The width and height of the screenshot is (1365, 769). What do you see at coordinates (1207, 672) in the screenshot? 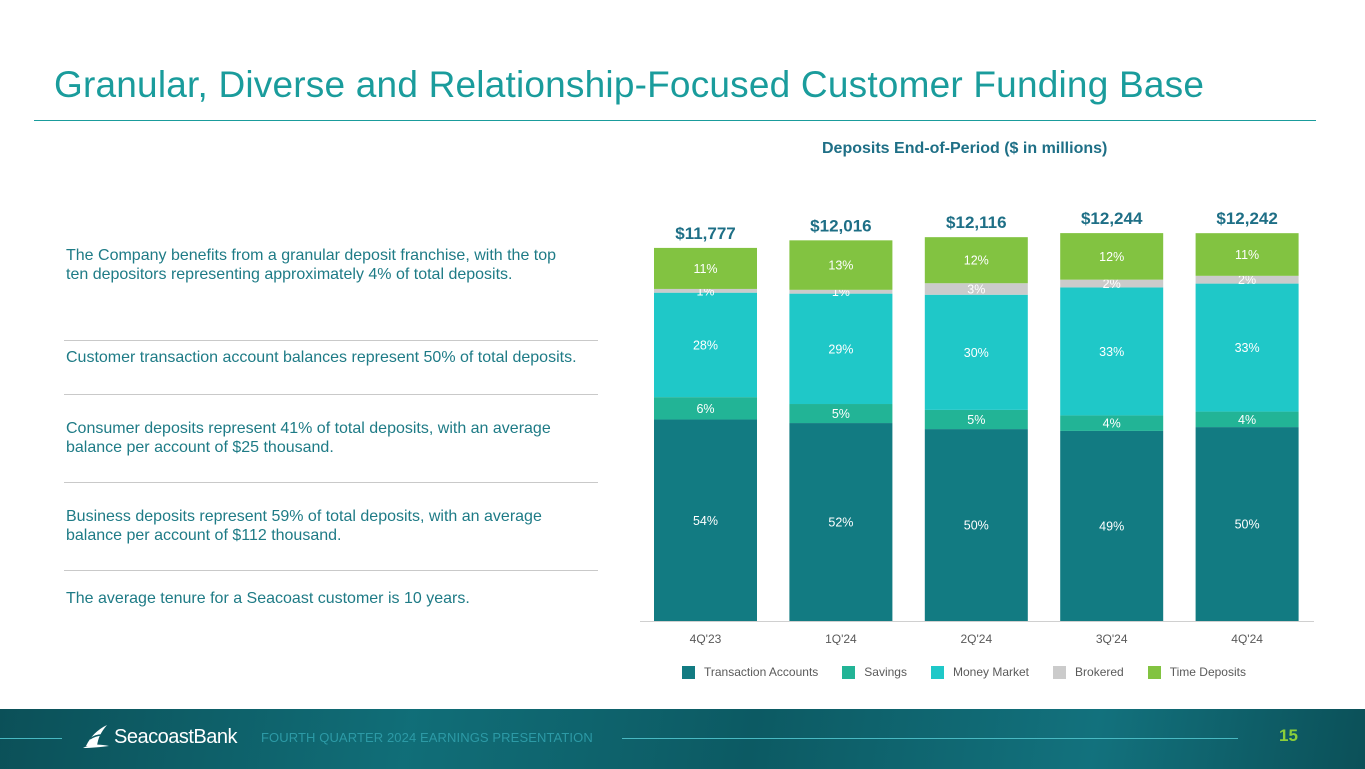
I see `legend-label: Time Deposits` at bounding box center [1207, 672].